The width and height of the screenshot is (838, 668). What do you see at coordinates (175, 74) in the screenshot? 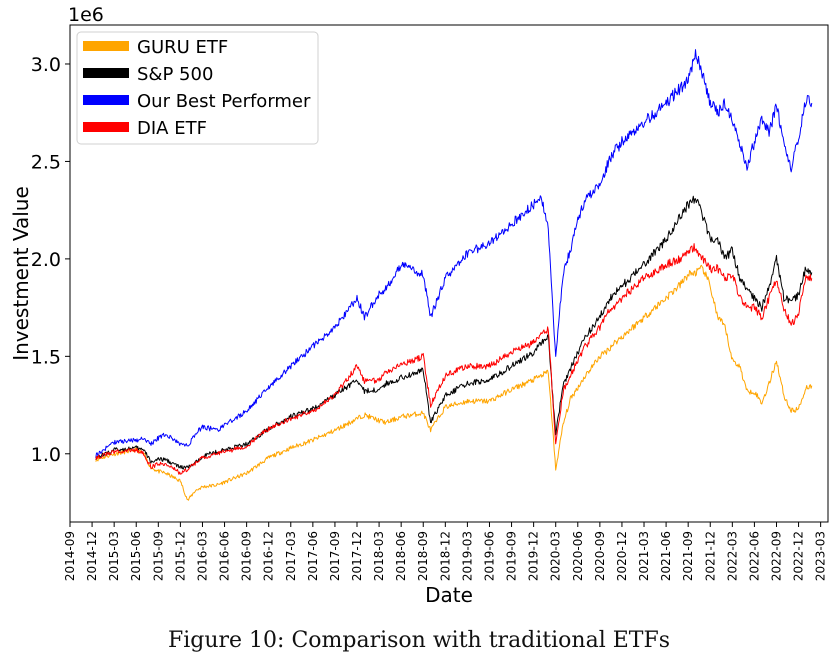
I see `legend-label: S&P 500` at bounding box center [175, 74].